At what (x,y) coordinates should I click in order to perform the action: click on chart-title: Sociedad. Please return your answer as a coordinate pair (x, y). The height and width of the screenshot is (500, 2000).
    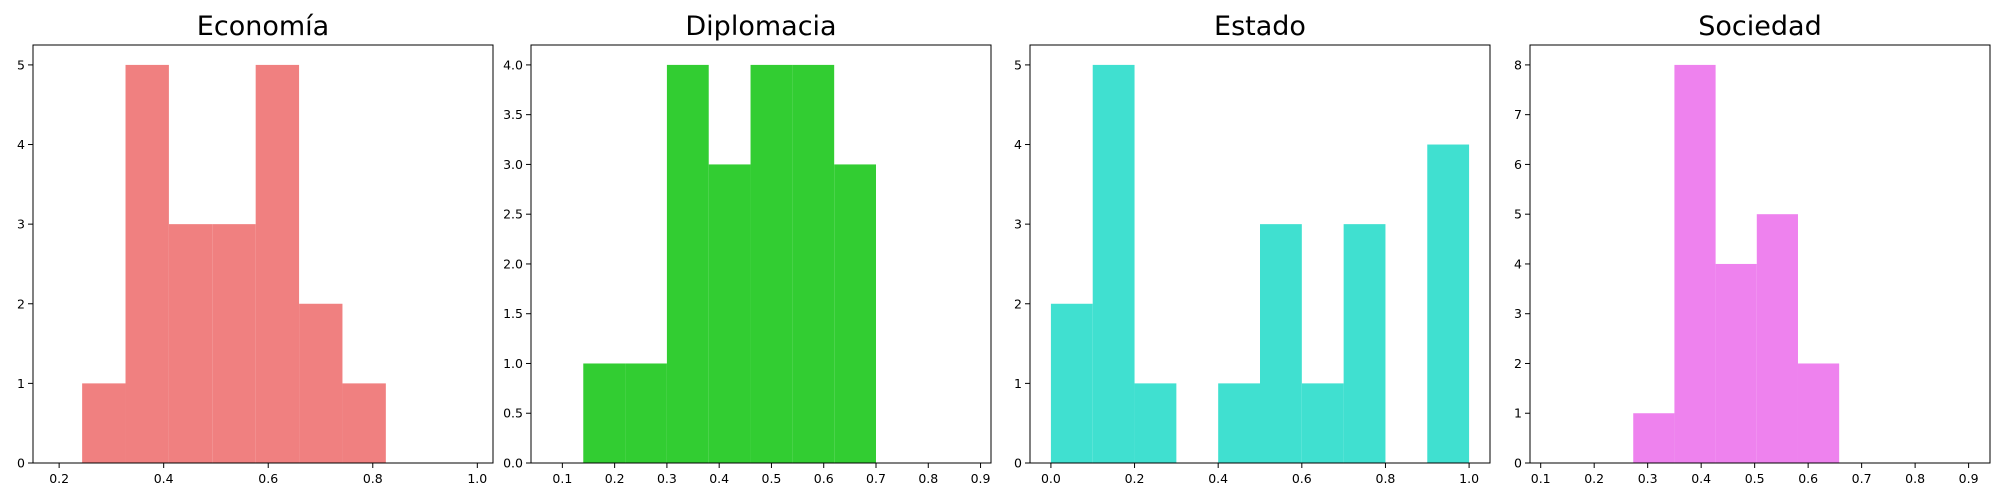
    Looking at the image, I should click on (1759, 26).